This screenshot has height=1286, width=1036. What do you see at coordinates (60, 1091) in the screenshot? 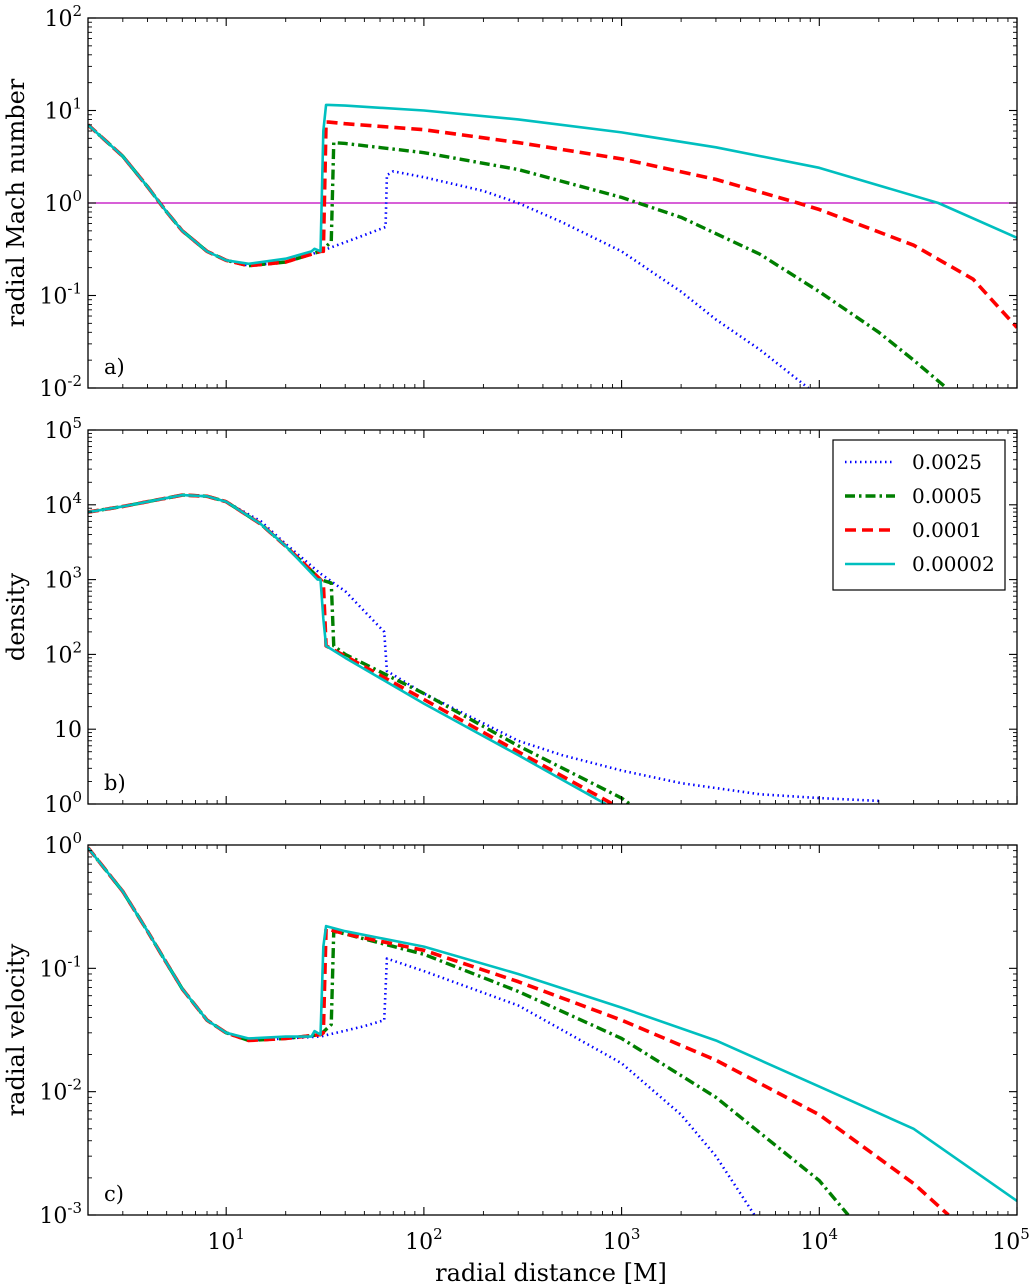
I see `y-tick-label-velocity: 10⁻²` at bounding box center [60, 1091].